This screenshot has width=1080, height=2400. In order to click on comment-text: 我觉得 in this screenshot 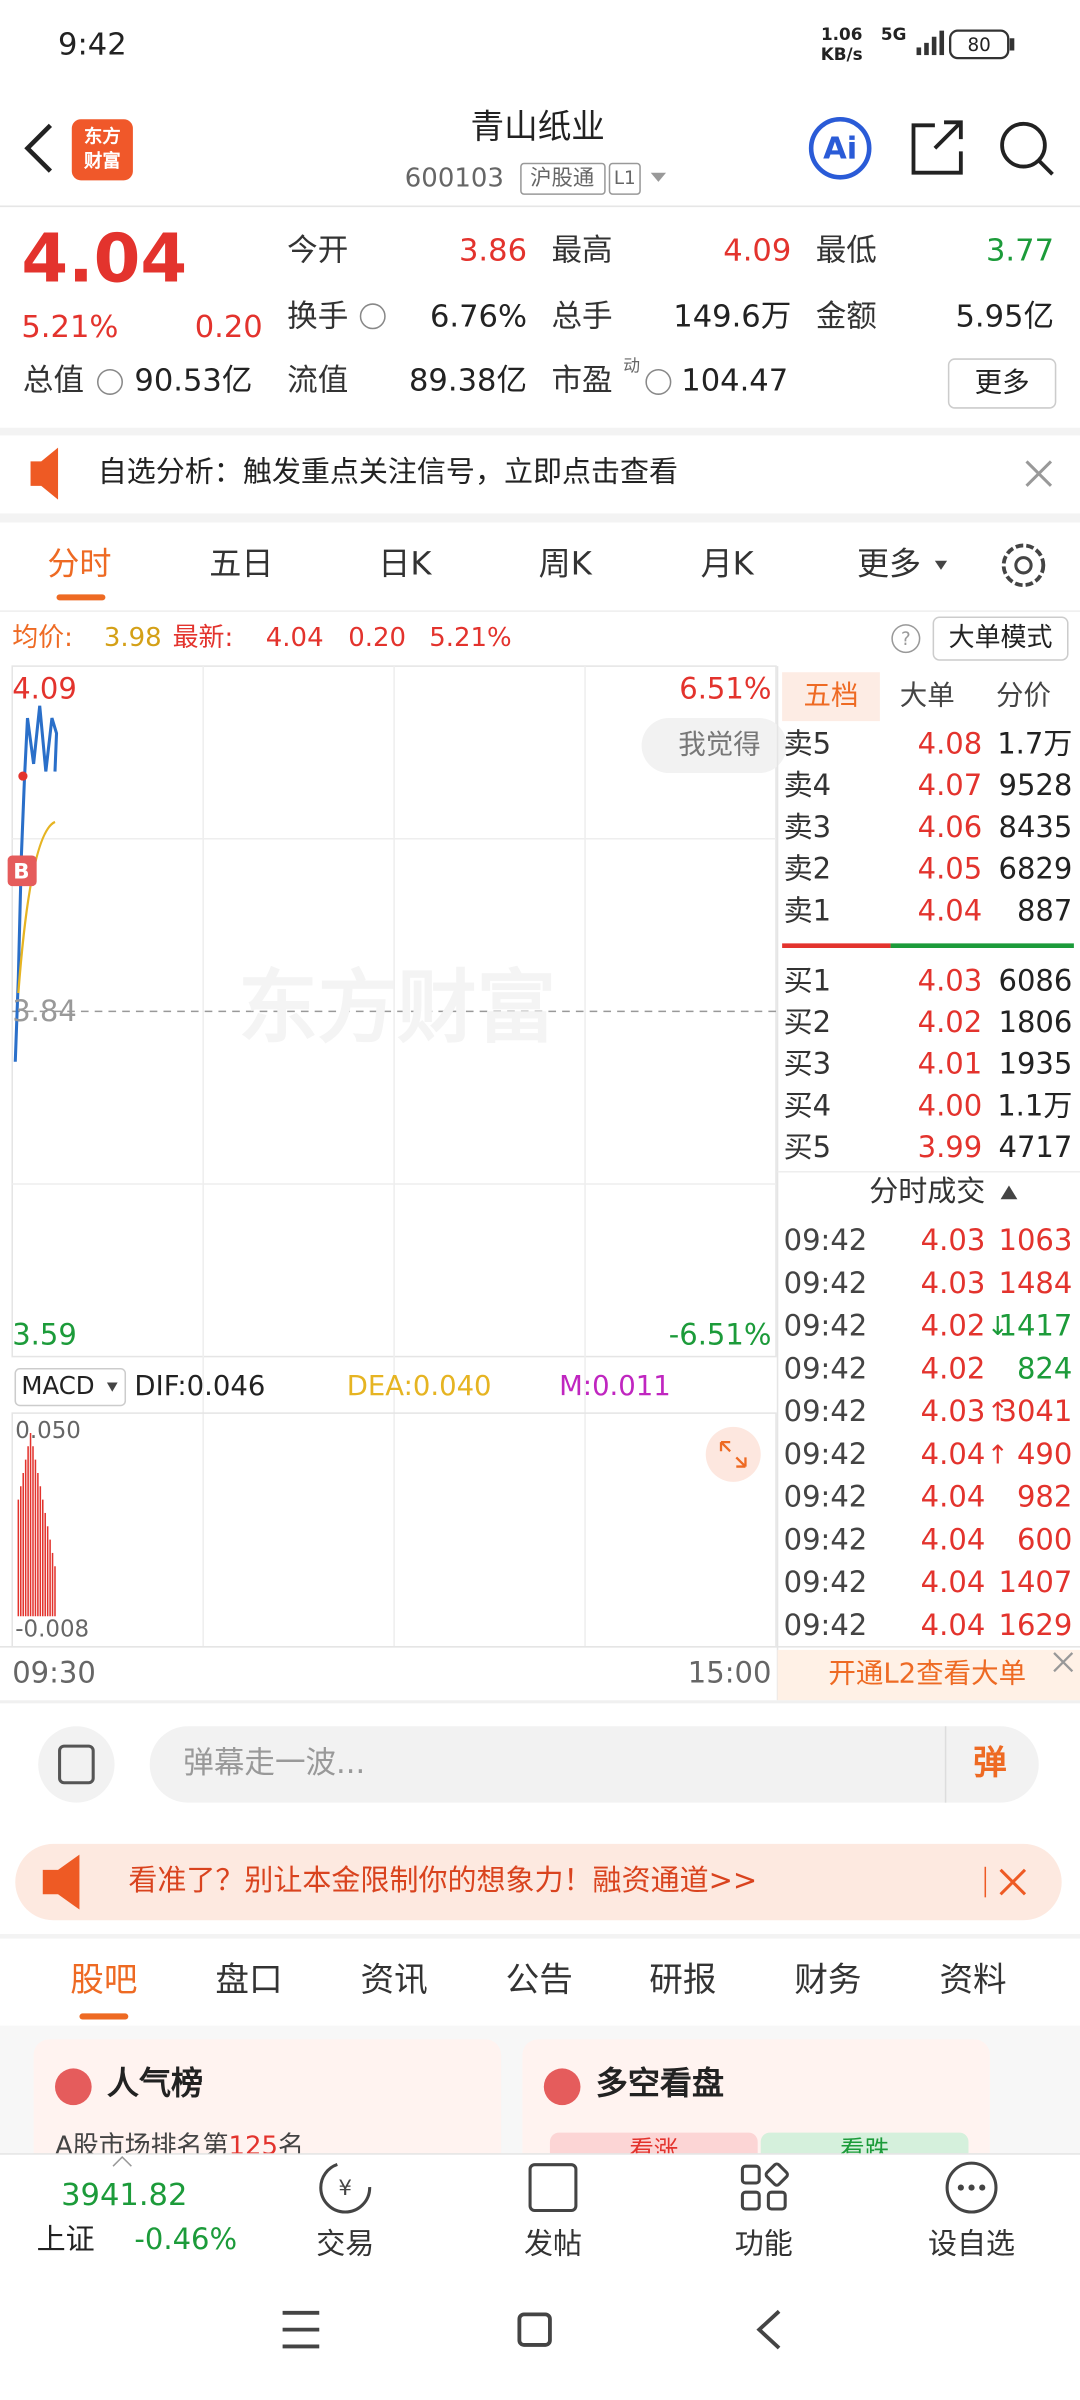, I will do `click(719, 745)`.